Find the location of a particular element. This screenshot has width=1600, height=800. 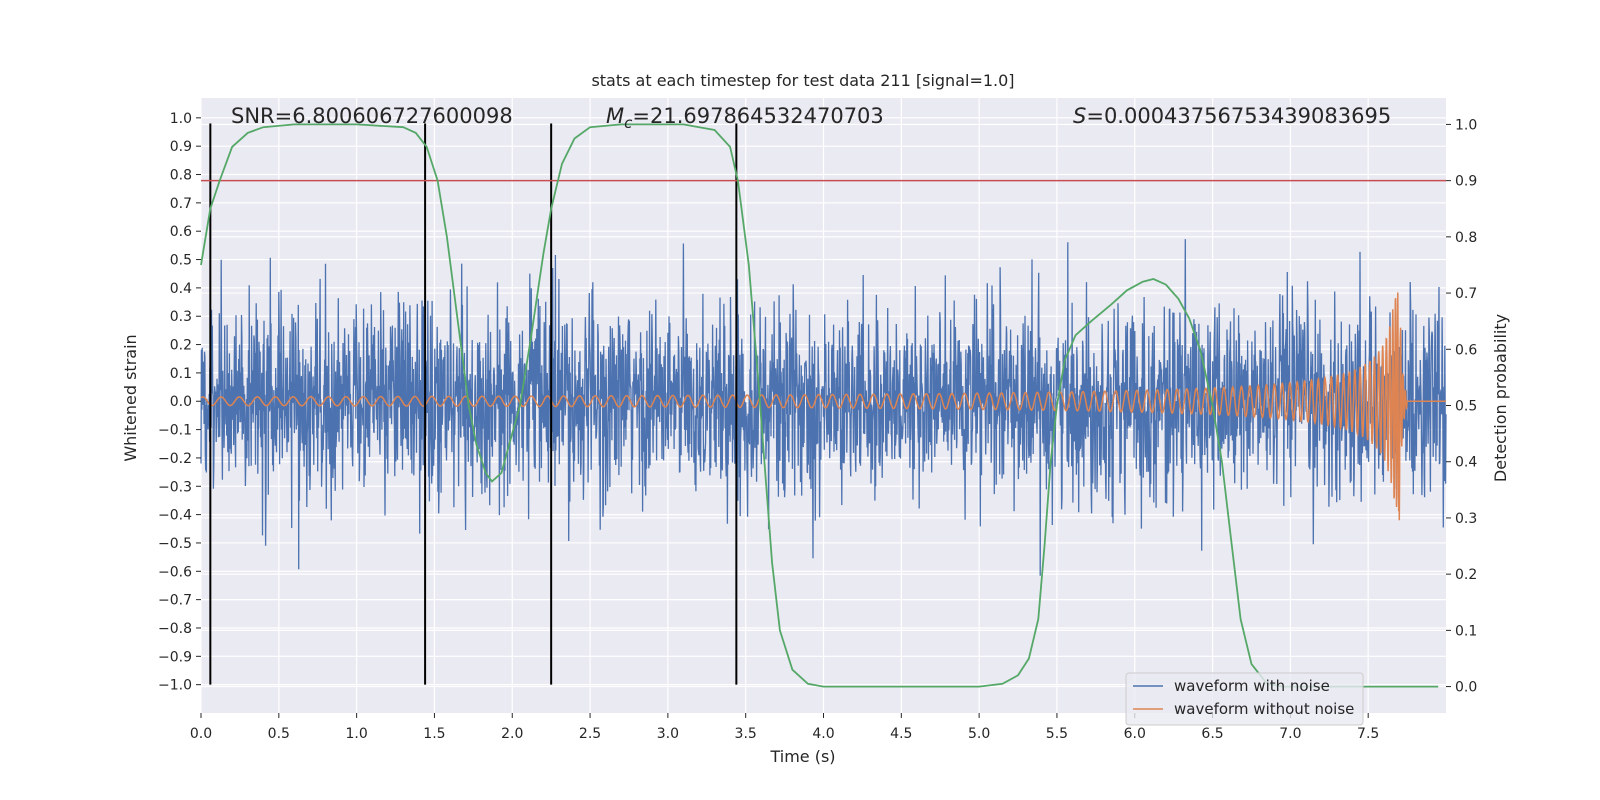

chirp-mass-value: =21.697864532470703 is located at coordinates (757, 116).